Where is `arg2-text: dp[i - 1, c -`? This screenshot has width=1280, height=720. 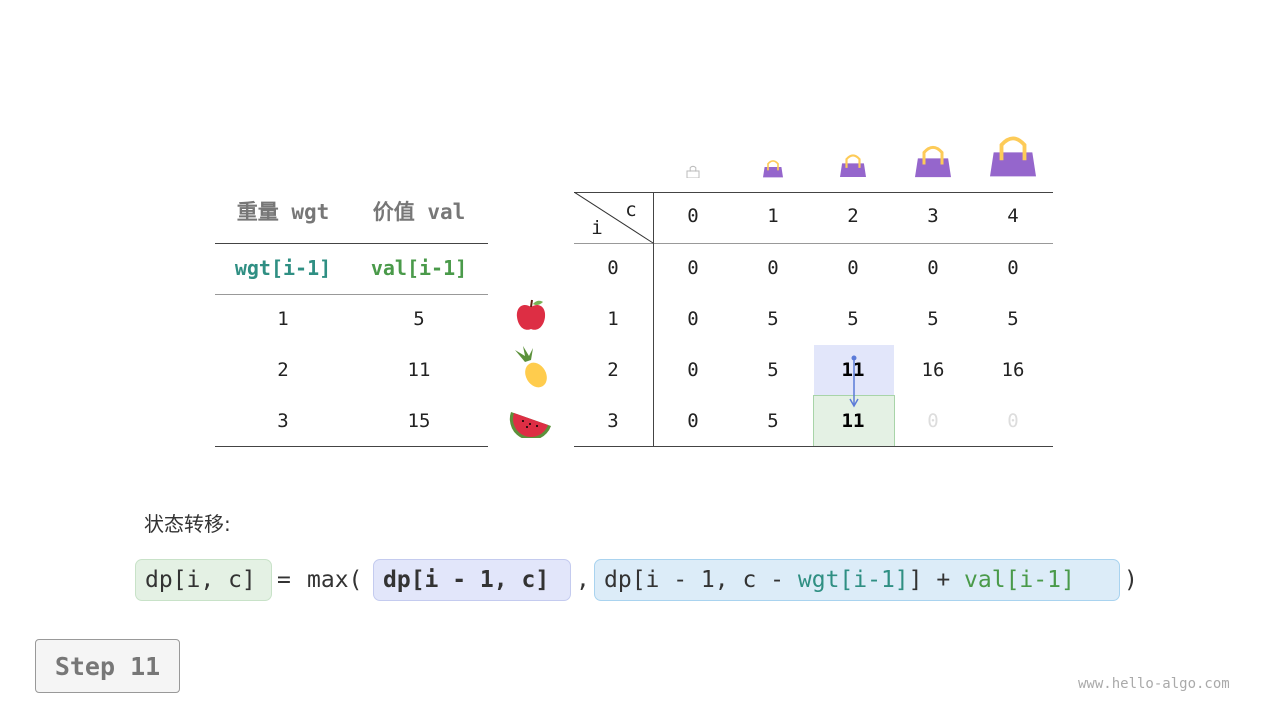 arg2-text: dp[i - 1, c - is located at coordinates (701, 580).